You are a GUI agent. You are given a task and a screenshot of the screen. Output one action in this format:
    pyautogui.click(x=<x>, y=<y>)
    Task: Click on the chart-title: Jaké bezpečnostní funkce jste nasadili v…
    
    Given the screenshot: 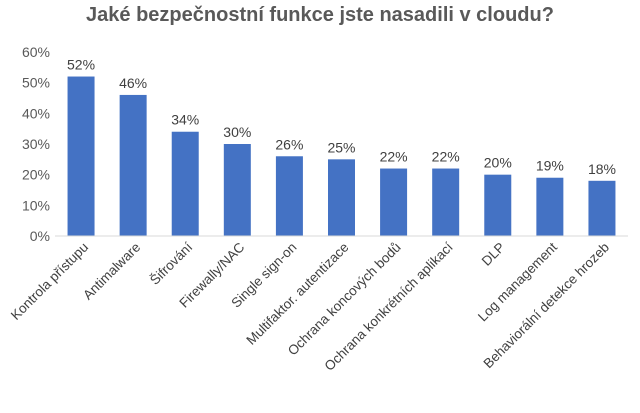 What is the action you would take?
    pyautogui.click(x=320, y=15)
    